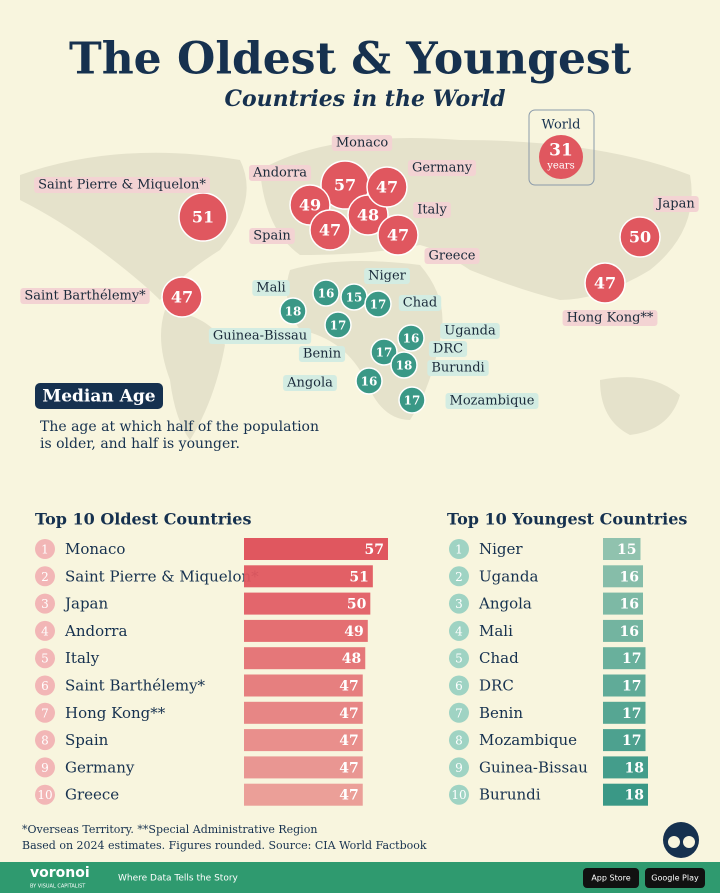 This screenshot has width=720, height=893. What do you see at coordinates (203, 217) in the screenshot?
I see `map-bubble-value: 51` at bounding box center [203, 217].